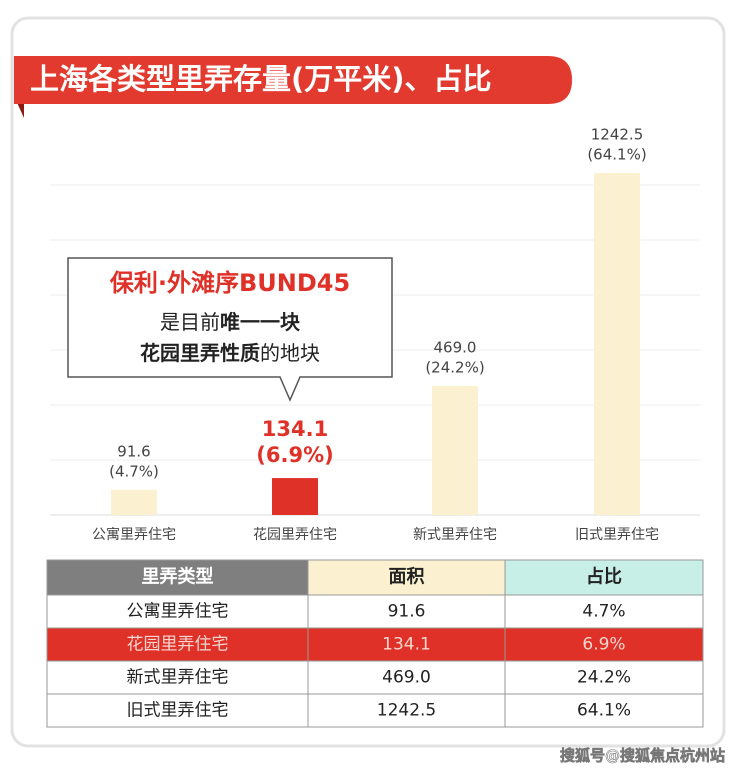 The width and height of the screenshot is (740, 774). I want to click on share-label: (24.2%), so click(454, 367).